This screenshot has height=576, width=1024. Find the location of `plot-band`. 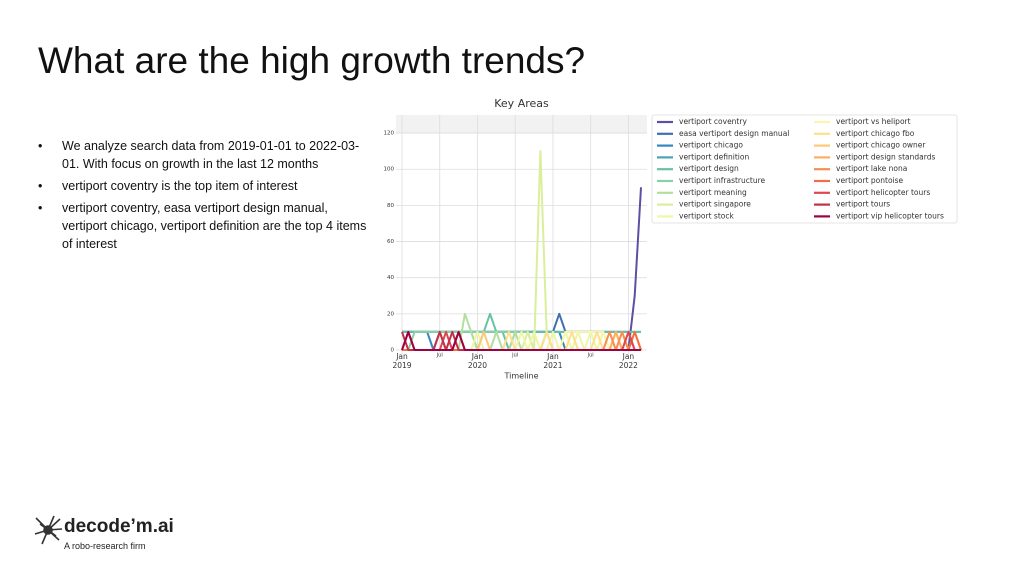

plot-band is located at coordinates (521, 124).